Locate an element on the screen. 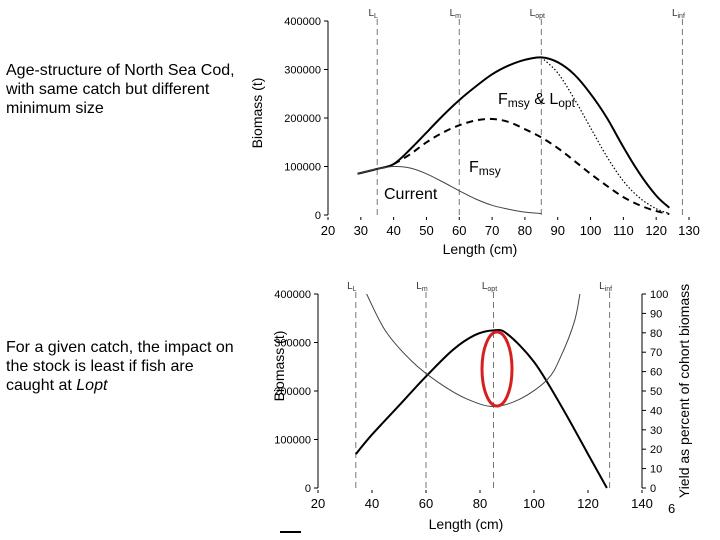 Image resolution: width=720 pixels, height=540 pixels. series-line-dotted is located at coordinates (605, 135).